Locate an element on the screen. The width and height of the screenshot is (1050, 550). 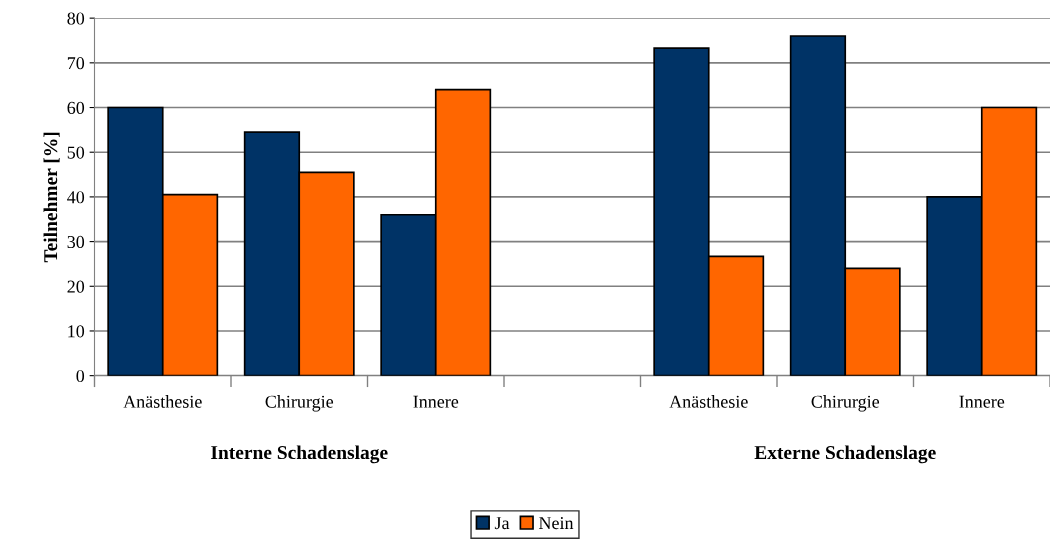
text: Interne Schadenslage is located at coordinates (299, 454).